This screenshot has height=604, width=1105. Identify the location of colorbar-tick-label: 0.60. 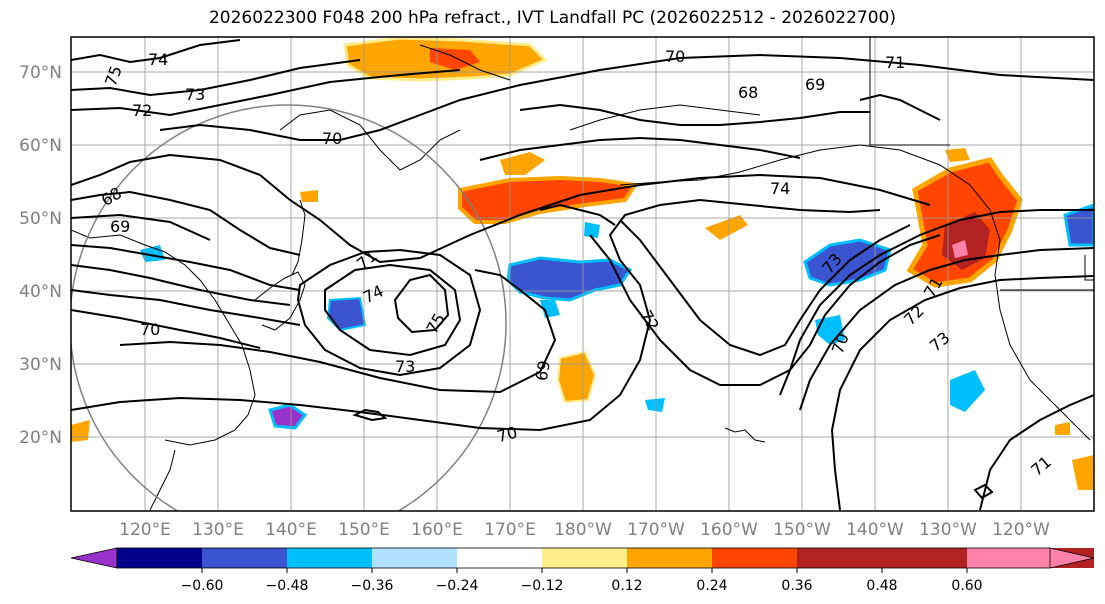
(966, 586).